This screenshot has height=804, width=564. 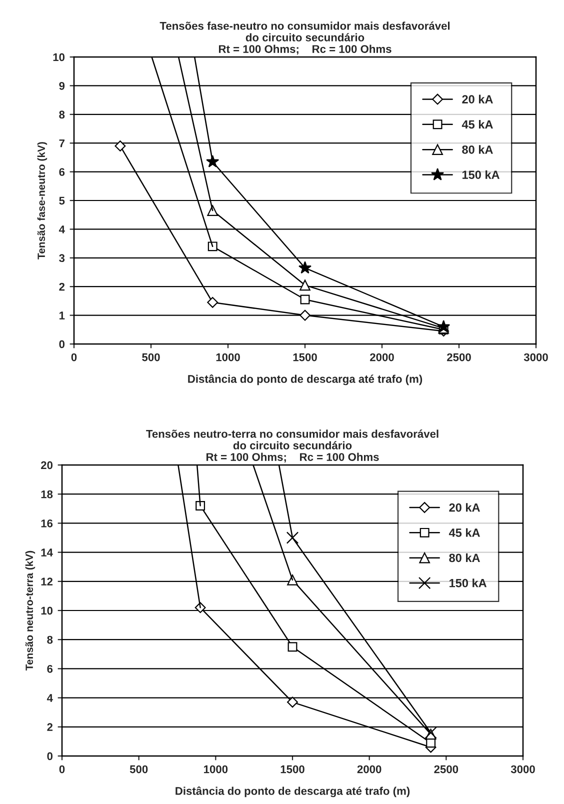 What do you see at coordinates (62, 316) in the screenshot?
I see `y-tick-label: 1` at bounding box center [62, 316].